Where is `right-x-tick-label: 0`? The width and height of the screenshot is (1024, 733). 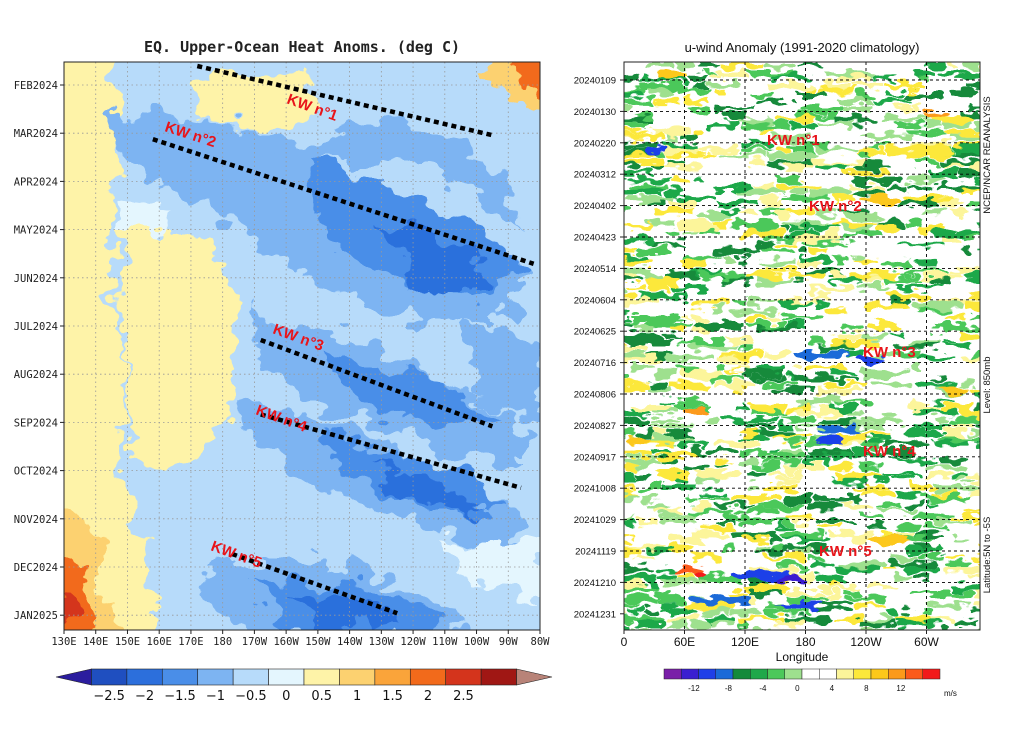
right-x-tick-label: 0 is located at coordinates (624, 642).